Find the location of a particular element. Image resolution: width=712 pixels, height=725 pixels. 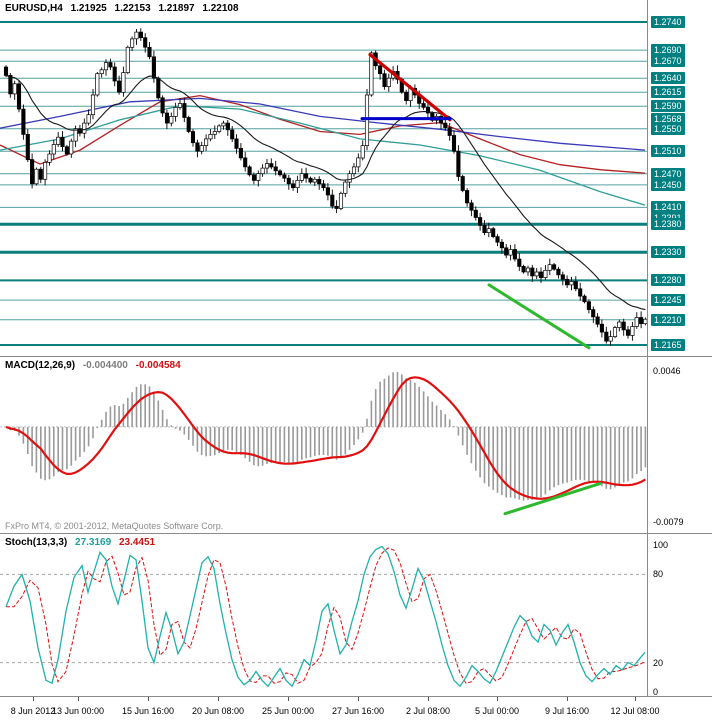

stoch-header: Stoch(13,3,3) 27.3169 23.4451 is located at coordinates (82, 542).